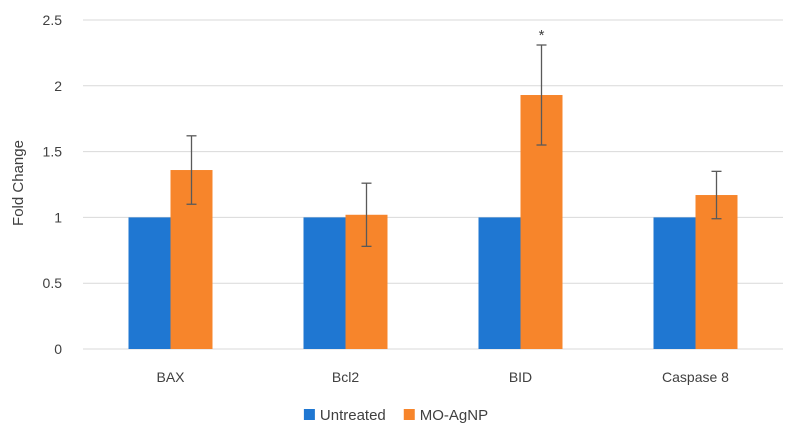 This screenshot has width=792, height=426. Describe the element at coordinates (58, 86) in the screenshot. I see `y-tick-label: 2` at that location.